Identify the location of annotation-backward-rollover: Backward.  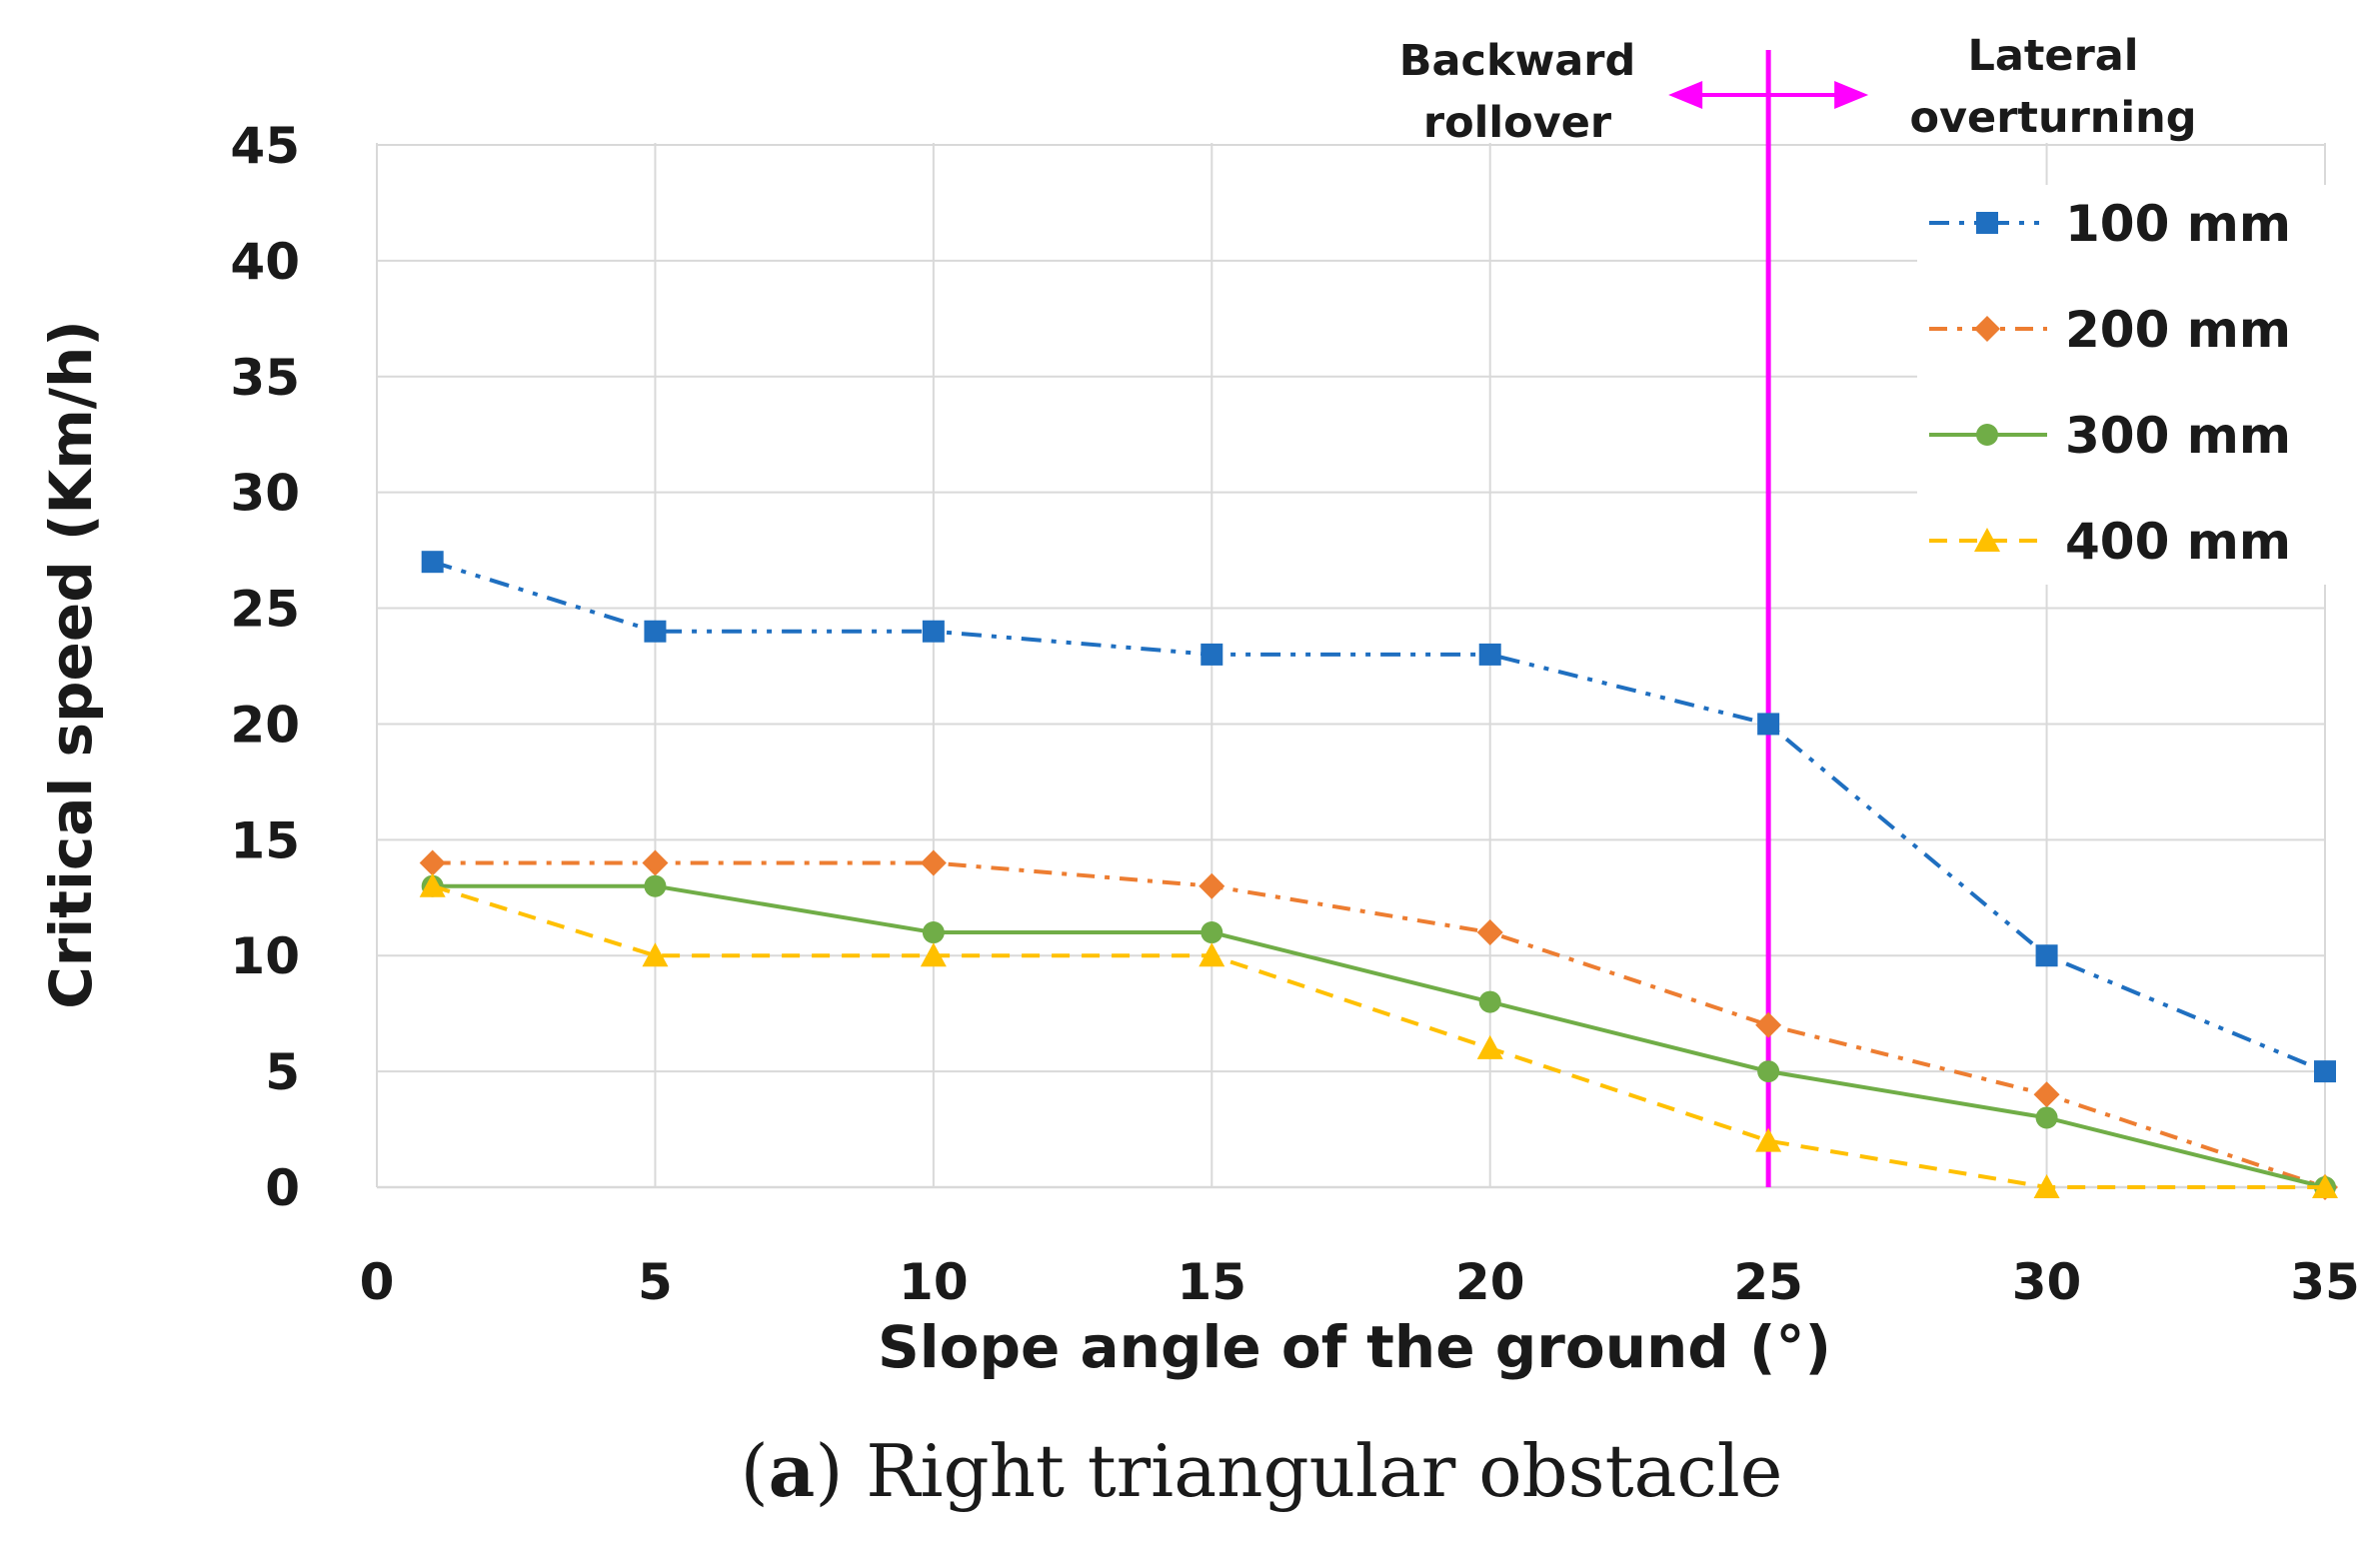
(1517, 61).